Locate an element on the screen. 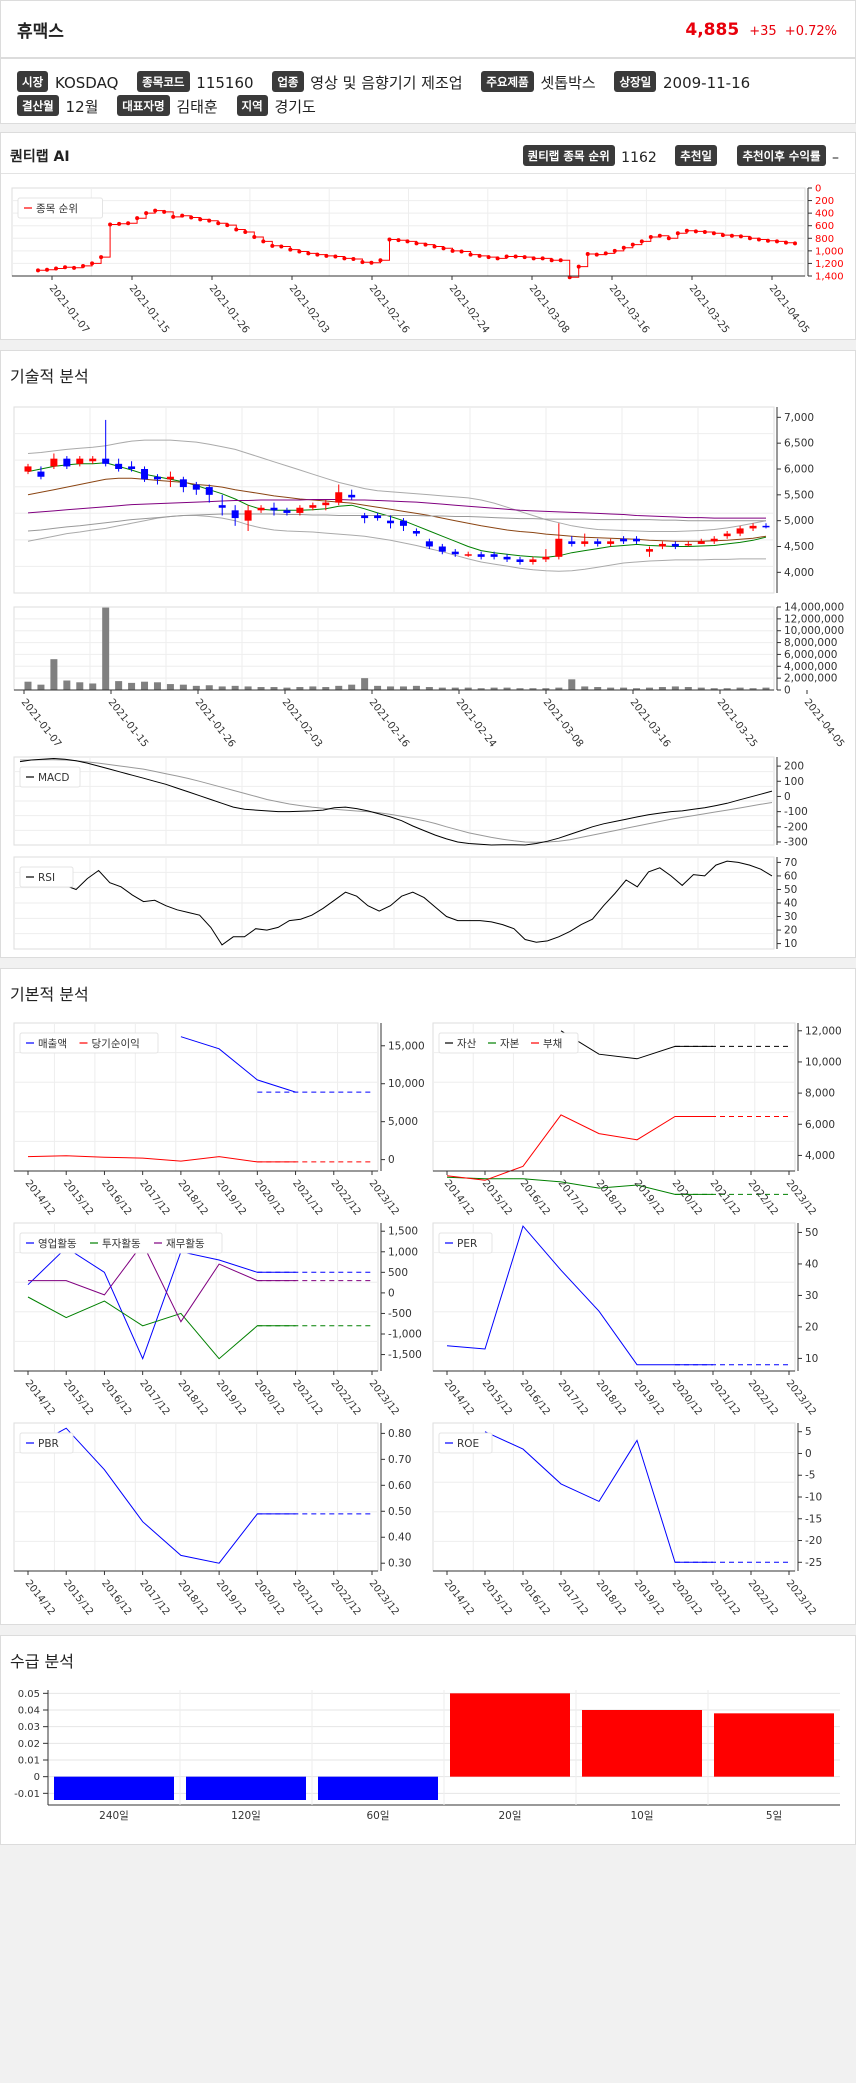 This screenshot has width=856, height=2083. volume-y-label: 0 is located at coordinates (787, 691).